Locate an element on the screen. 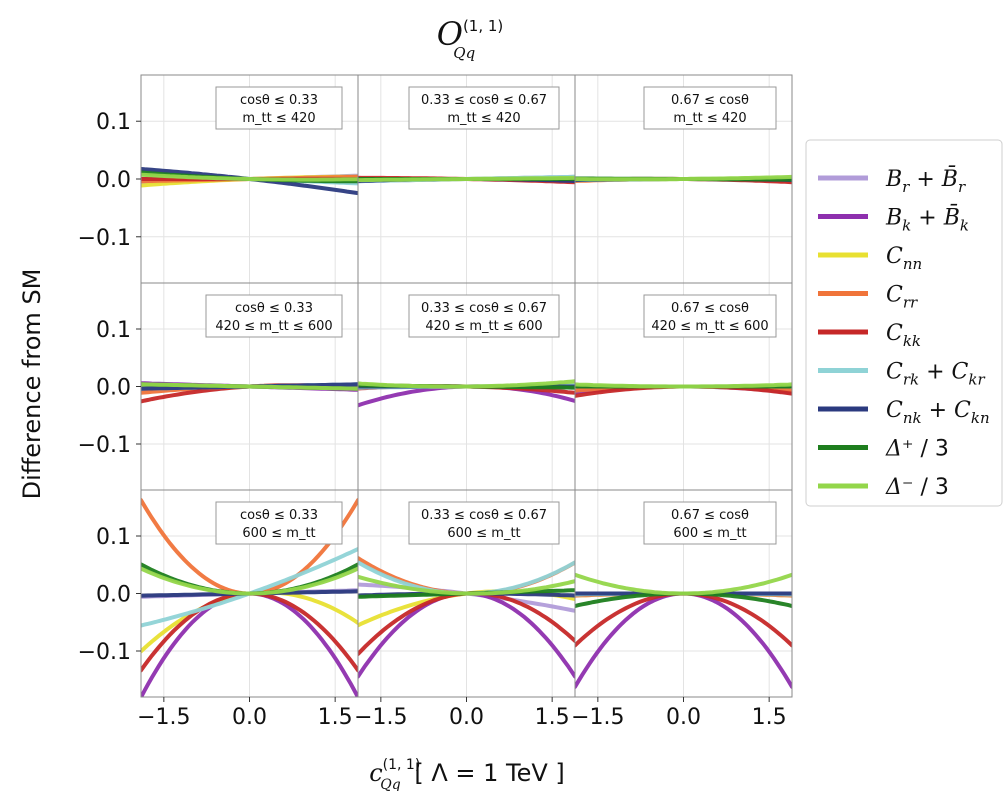 The image size is (1007, 791). legend-item-Bk: Bk + B̄k is located at coordinates (893, 219).